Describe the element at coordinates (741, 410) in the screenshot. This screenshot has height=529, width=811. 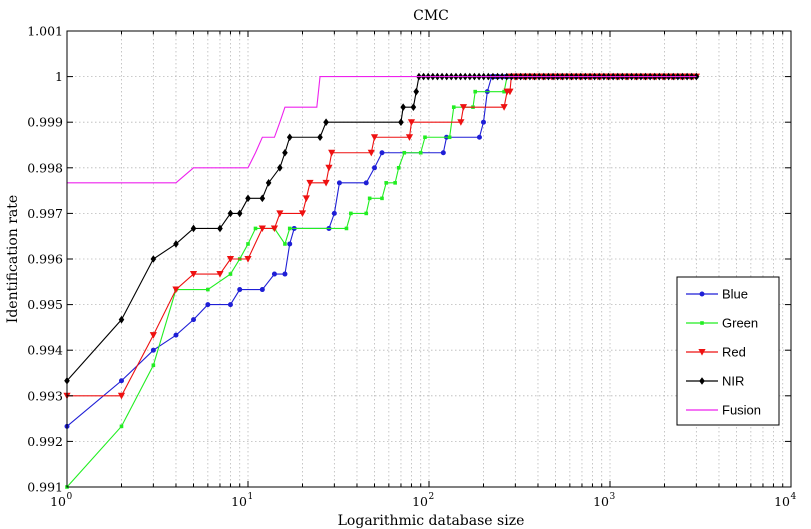
I see `legend-label-fusion: Fusion` at that location.